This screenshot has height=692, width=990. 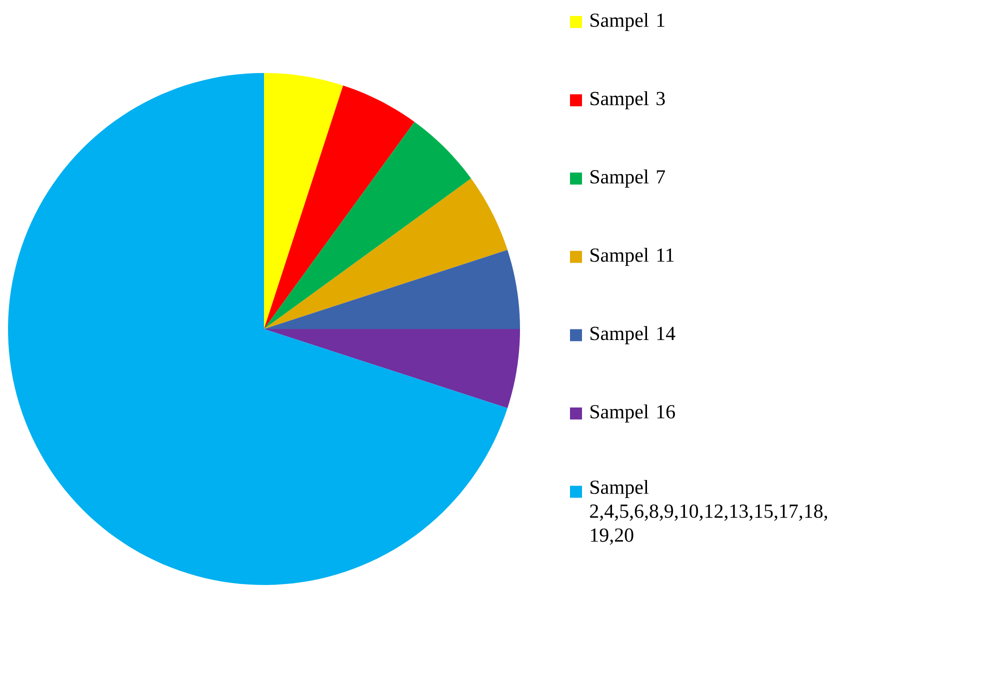 What do you see at coordinates (632, 257) in the screenshot?
I see `legend-label: Sampel 11` at bounding box center [632, 257].